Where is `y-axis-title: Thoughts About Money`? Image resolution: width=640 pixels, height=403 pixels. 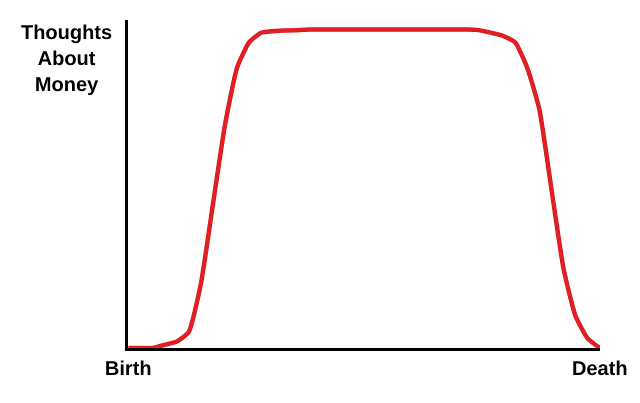 y-axis-title: Thoughts About Money is located at coordinates (66, 59).